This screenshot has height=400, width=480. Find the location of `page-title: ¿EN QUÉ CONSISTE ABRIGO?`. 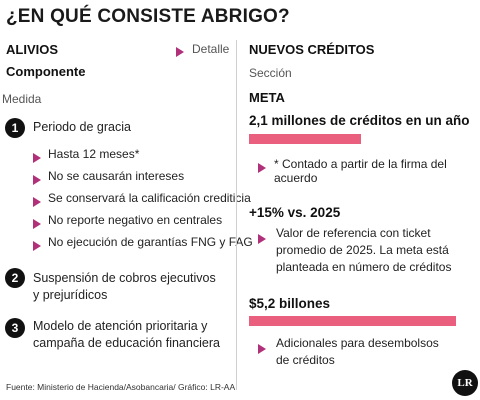

page-title: ¿EN QUÉ CONSISTE ABRIGO? is located at coordinates (148, 16).